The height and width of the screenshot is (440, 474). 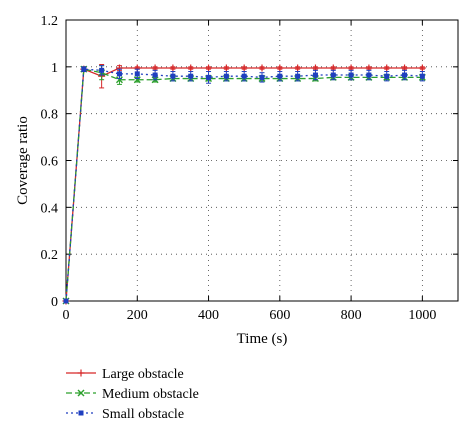 I want to click on y-tick-label: 0.8, so click(x=50, y=115).